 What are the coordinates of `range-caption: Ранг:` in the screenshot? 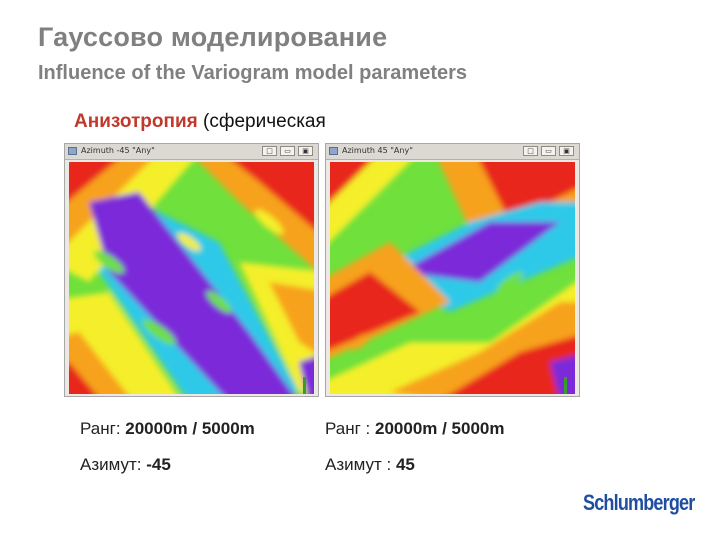 It's located at (103, 428).